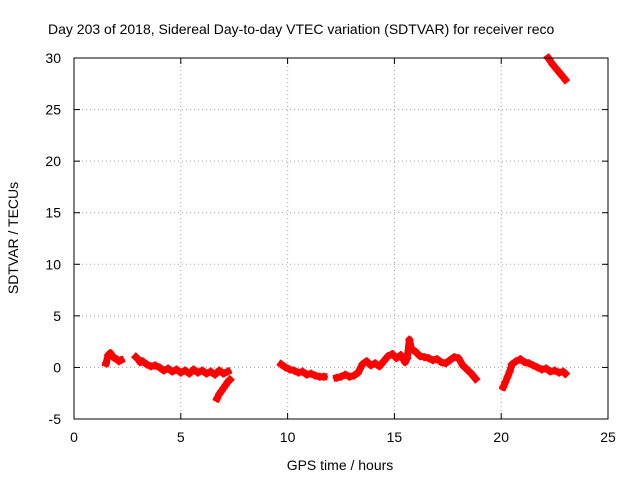  I want to click on y-axis-label: SDTVAR / TECUs, so click(13, 238).